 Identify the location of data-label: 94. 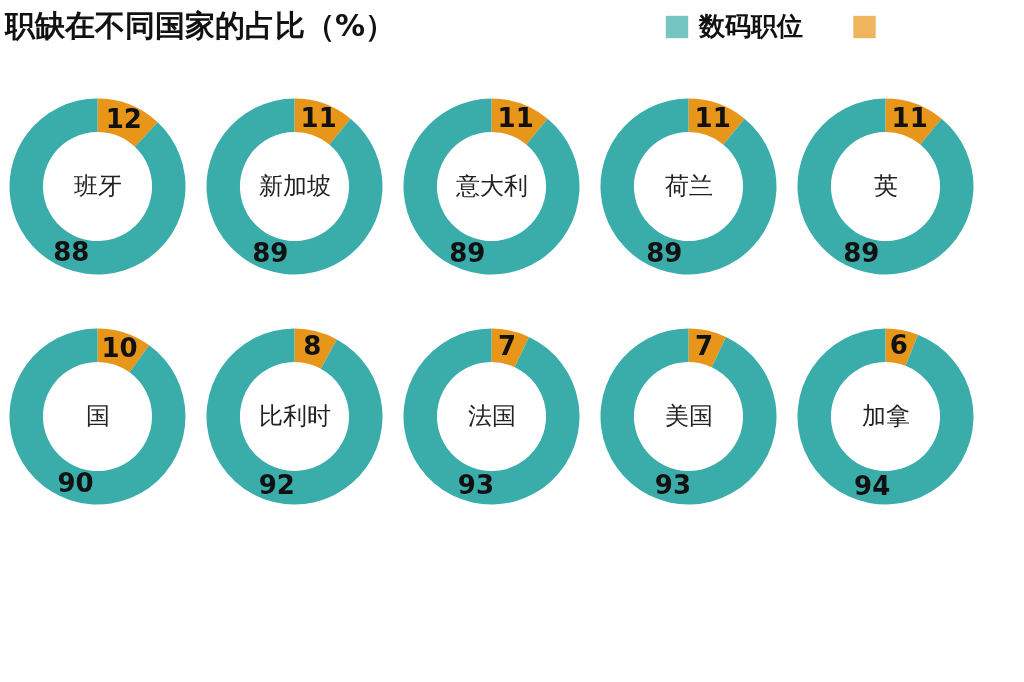
(872, 485).